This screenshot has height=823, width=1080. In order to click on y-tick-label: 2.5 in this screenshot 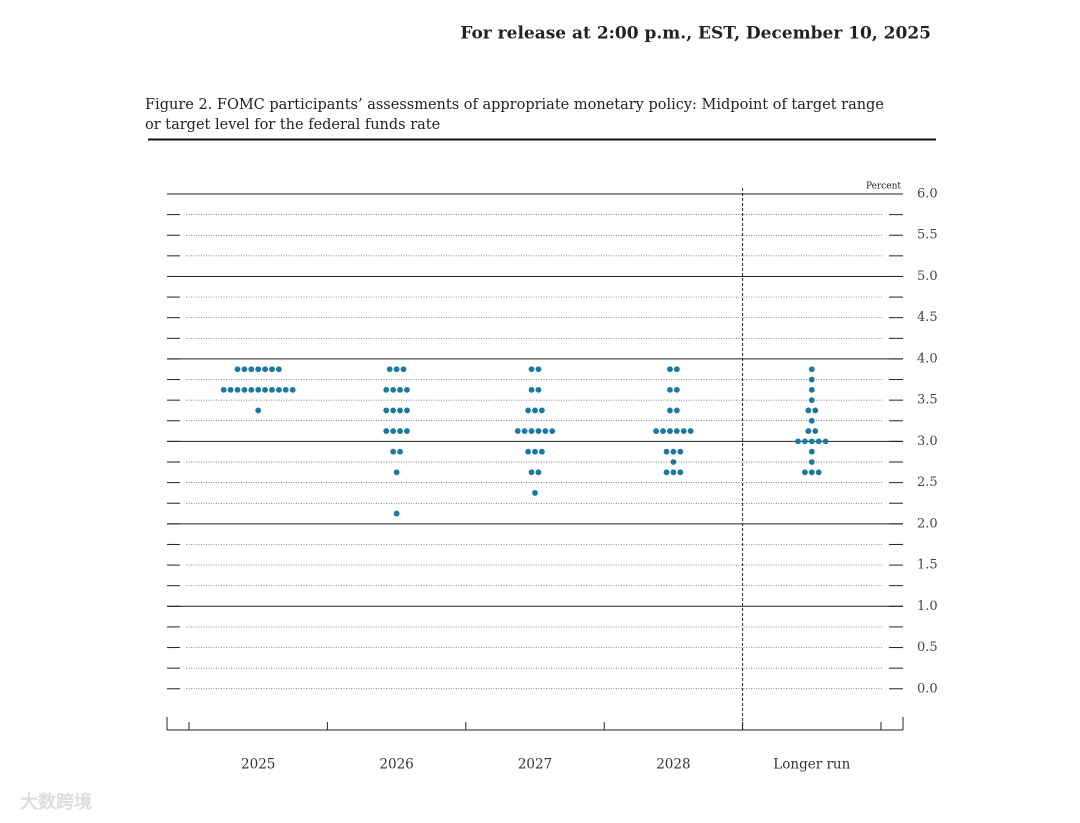, I will do `click(927, 482)`.